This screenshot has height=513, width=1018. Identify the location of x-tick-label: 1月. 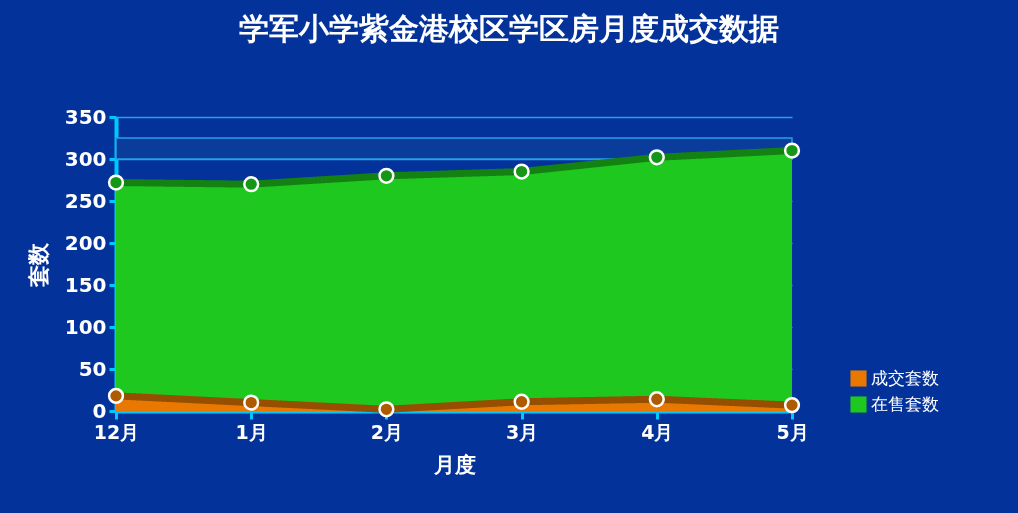
(251, 431).